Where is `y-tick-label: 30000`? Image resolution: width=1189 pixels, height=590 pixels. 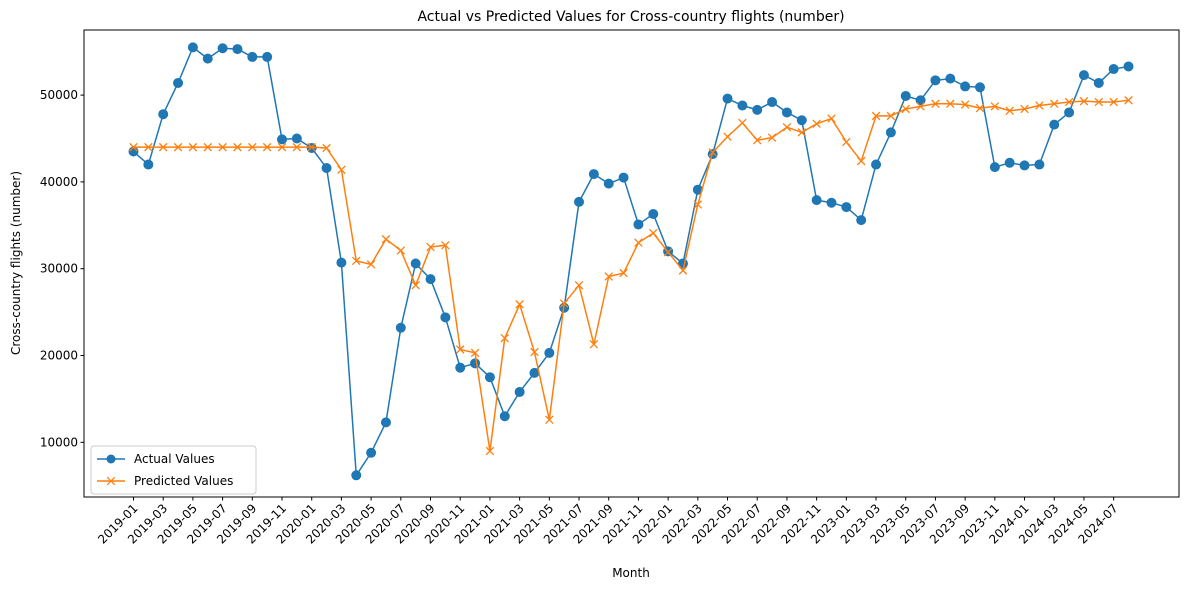 y-tick-label: 30000 is located at coordinates (59, 269).